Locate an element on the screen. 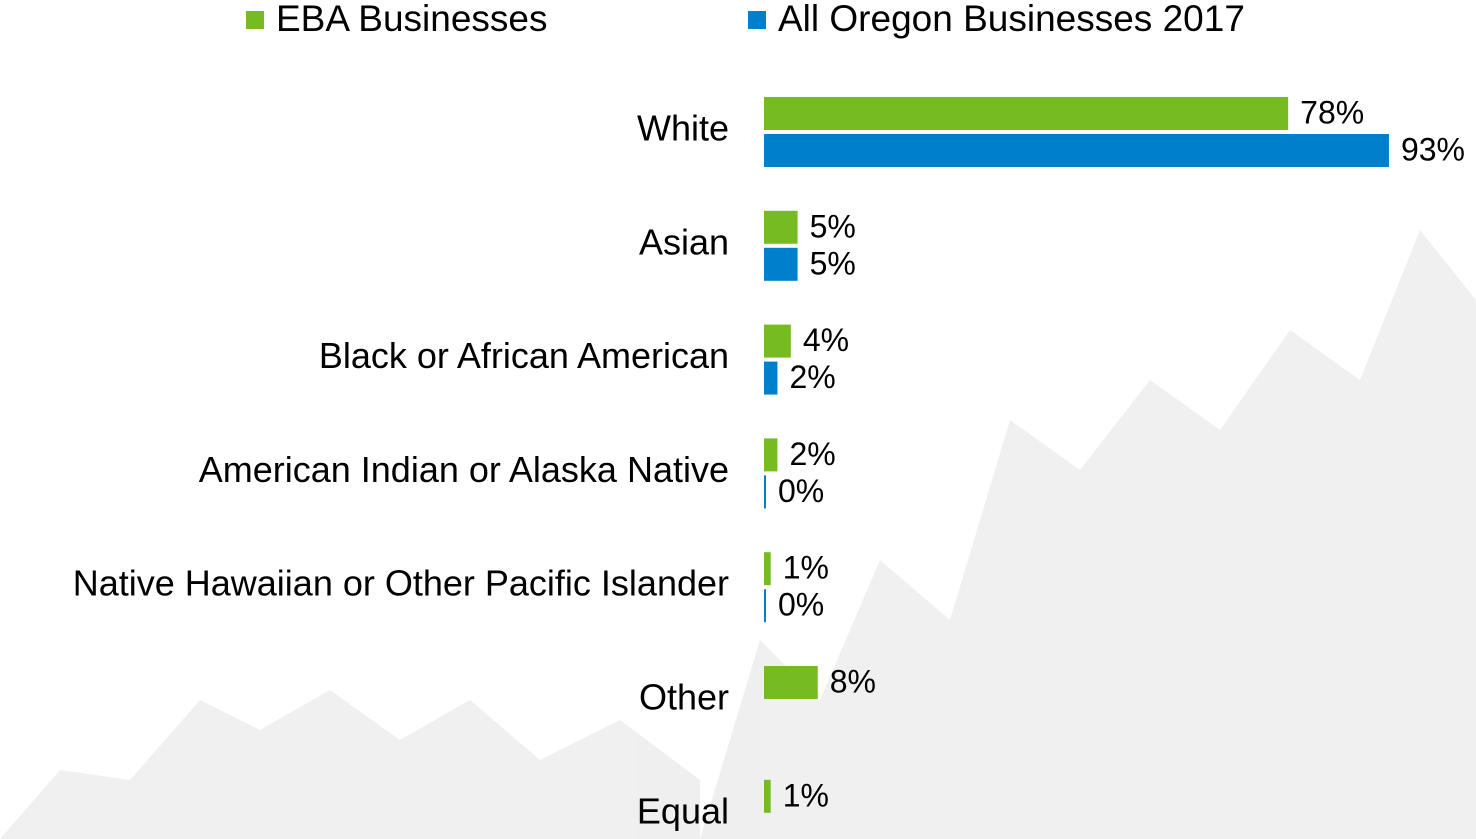 The image size is (1476, 839). category-label: Equal is located at coordinates (683, 810).